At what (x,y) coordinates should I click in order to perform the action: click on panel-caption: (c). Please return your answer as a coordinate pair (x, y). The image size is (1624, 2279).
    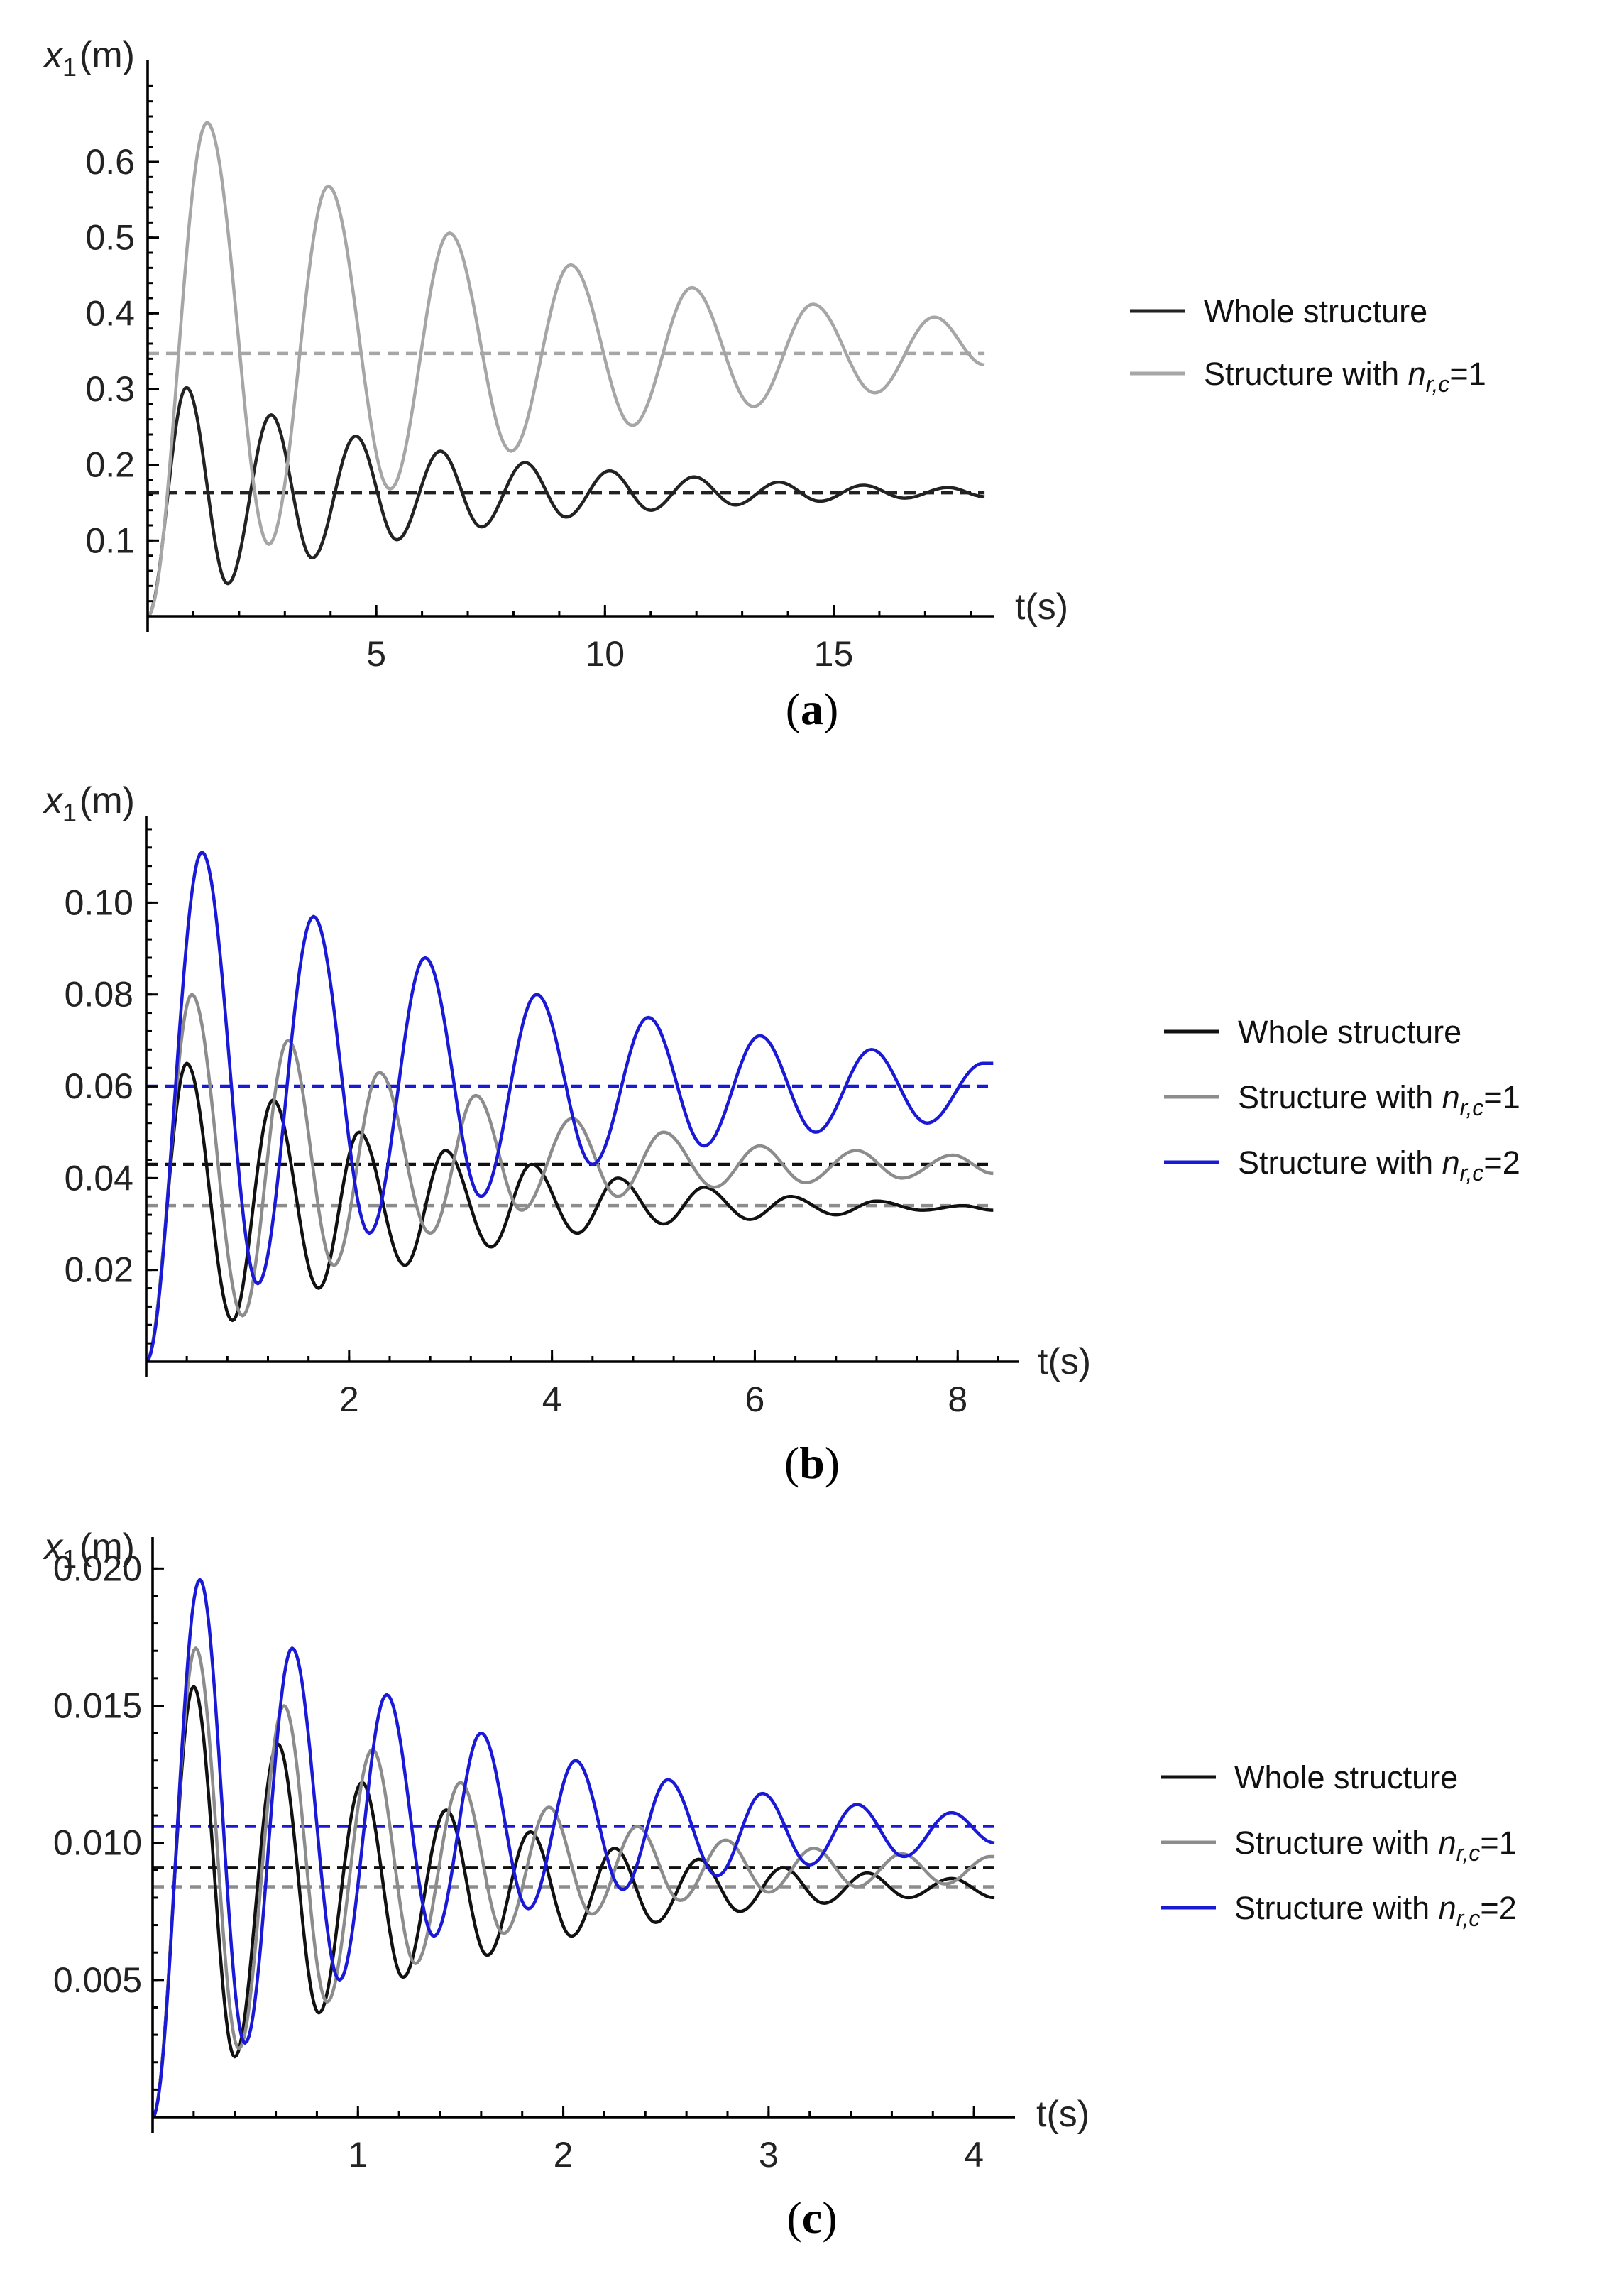
    Looking at the image, I should click on (811, 2217).